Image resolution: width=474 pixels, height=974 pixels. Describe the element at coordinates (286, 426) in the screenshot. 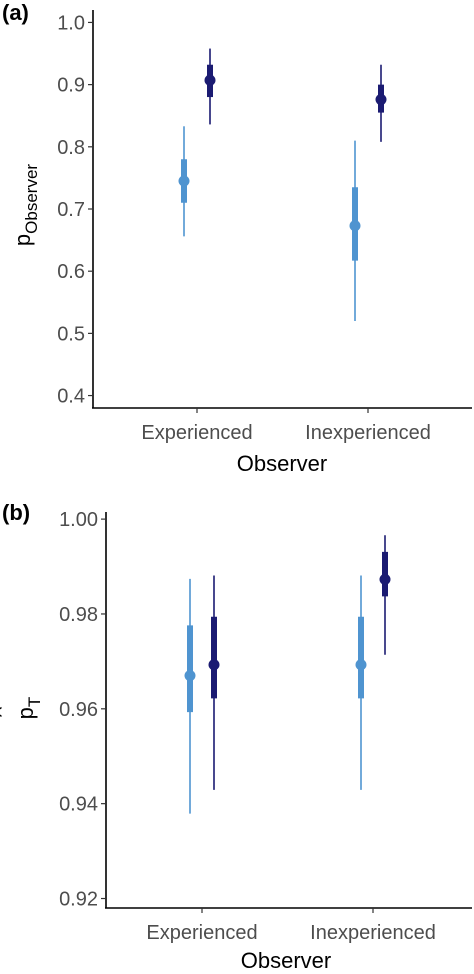

I see `panel-a-x-ticks: Experienced Inexperienced` at that location.